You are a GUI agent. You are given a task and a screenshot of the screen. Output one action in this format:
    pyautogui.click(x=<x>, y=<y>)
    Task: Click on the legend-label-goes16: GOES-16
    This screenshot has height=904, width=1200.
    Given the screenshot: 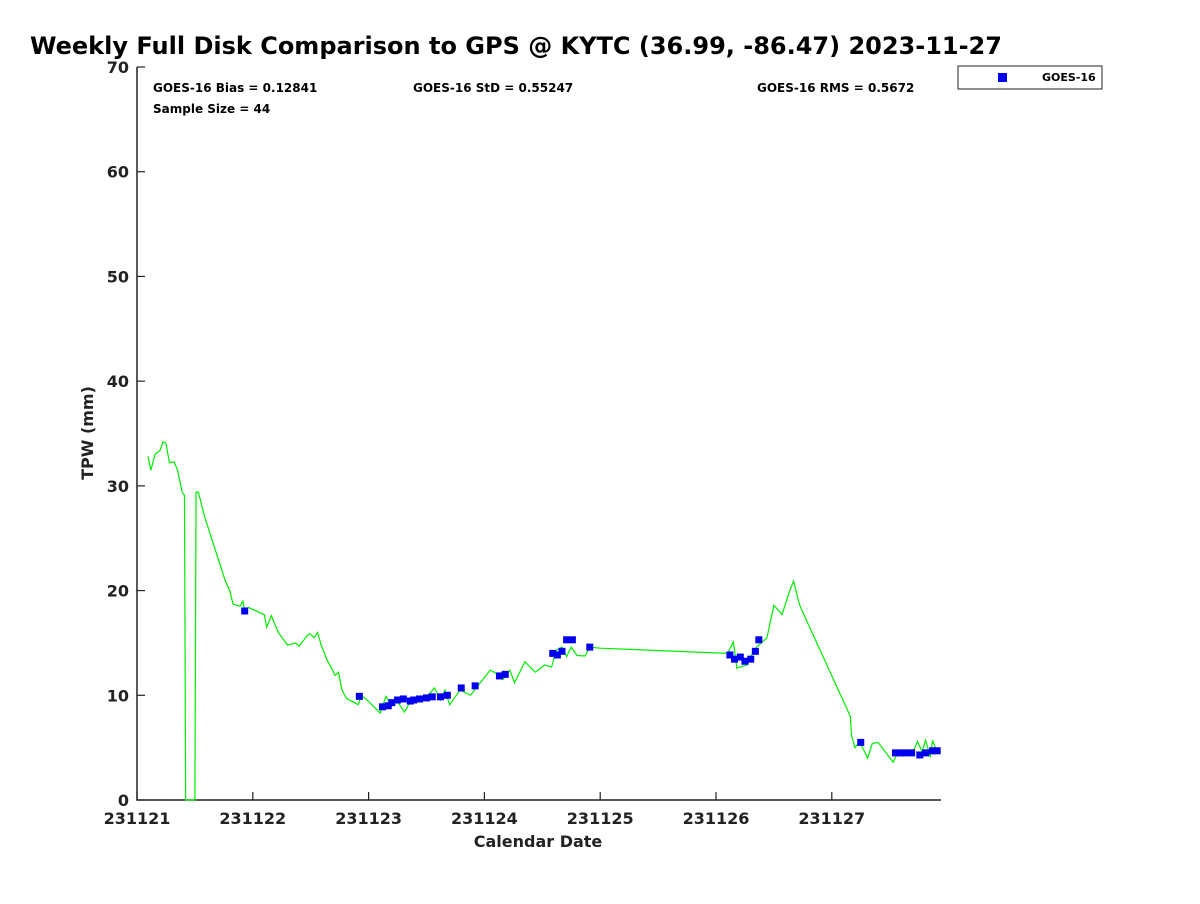 What is the action you would take?
    pyautogui.click(x=1069, y=77)
    